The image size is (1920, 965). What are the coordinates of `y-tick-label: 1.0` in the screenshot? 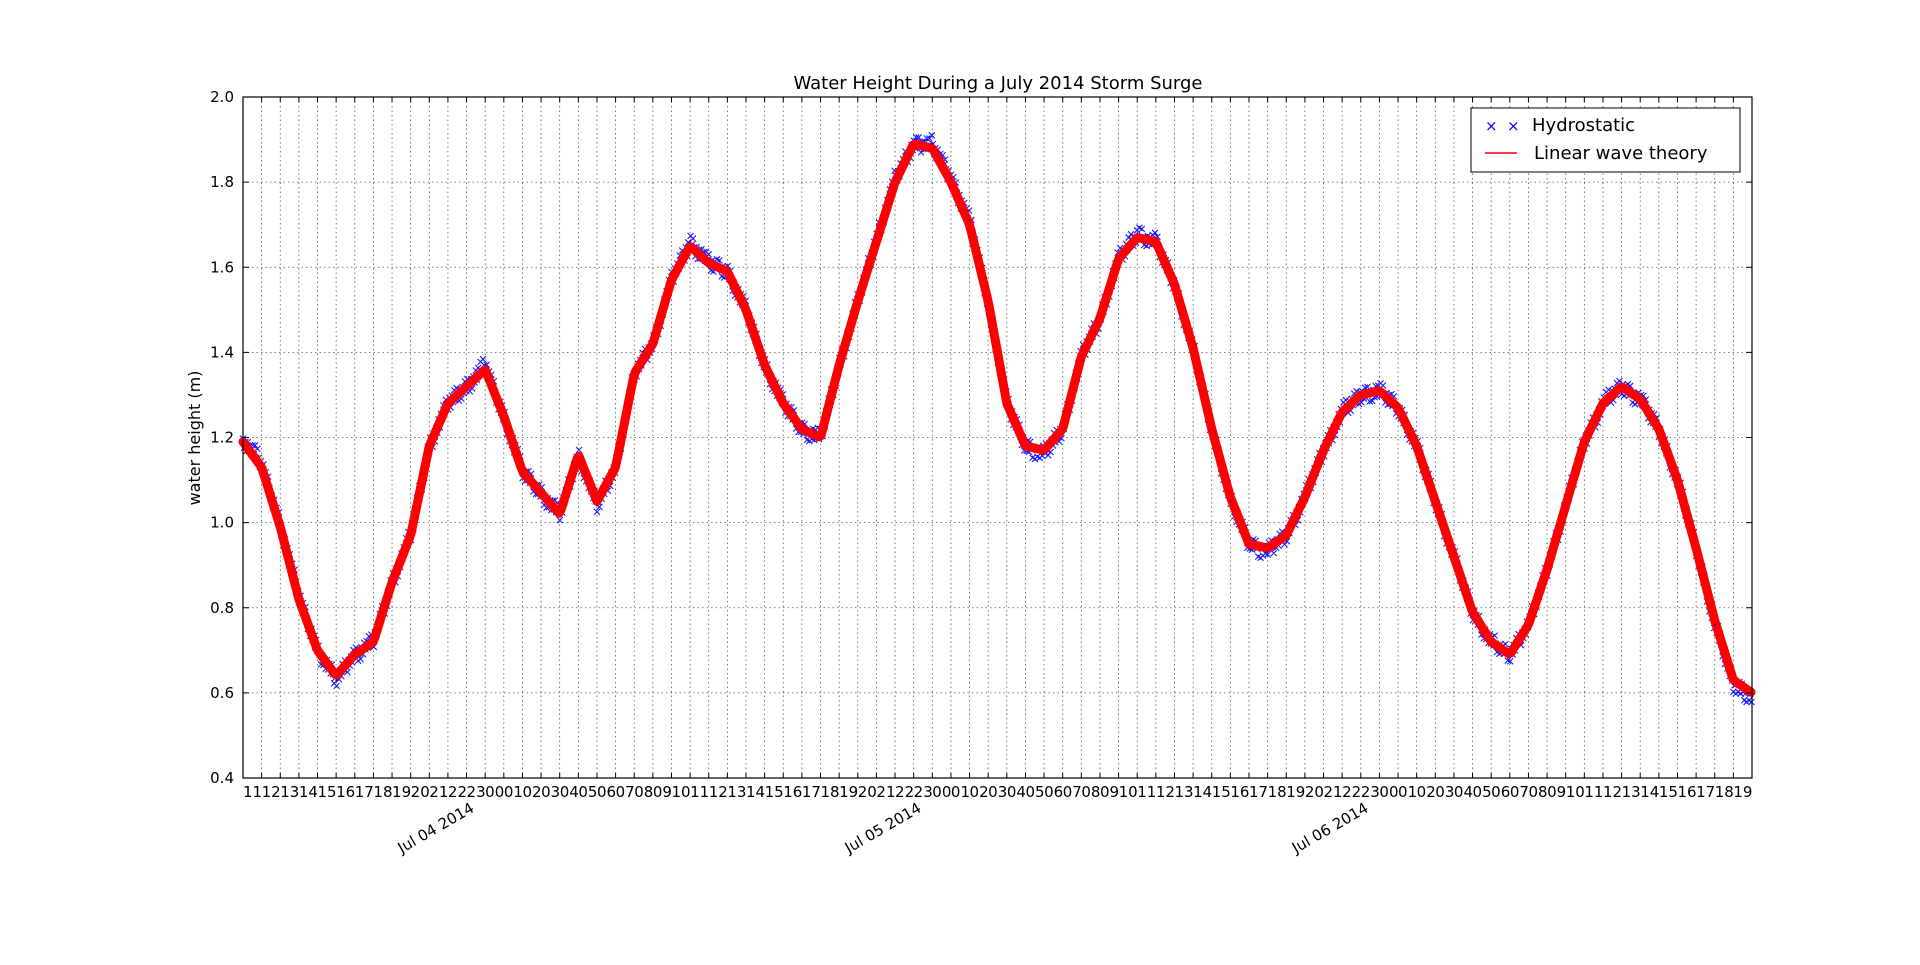 It's located at (222, 523).